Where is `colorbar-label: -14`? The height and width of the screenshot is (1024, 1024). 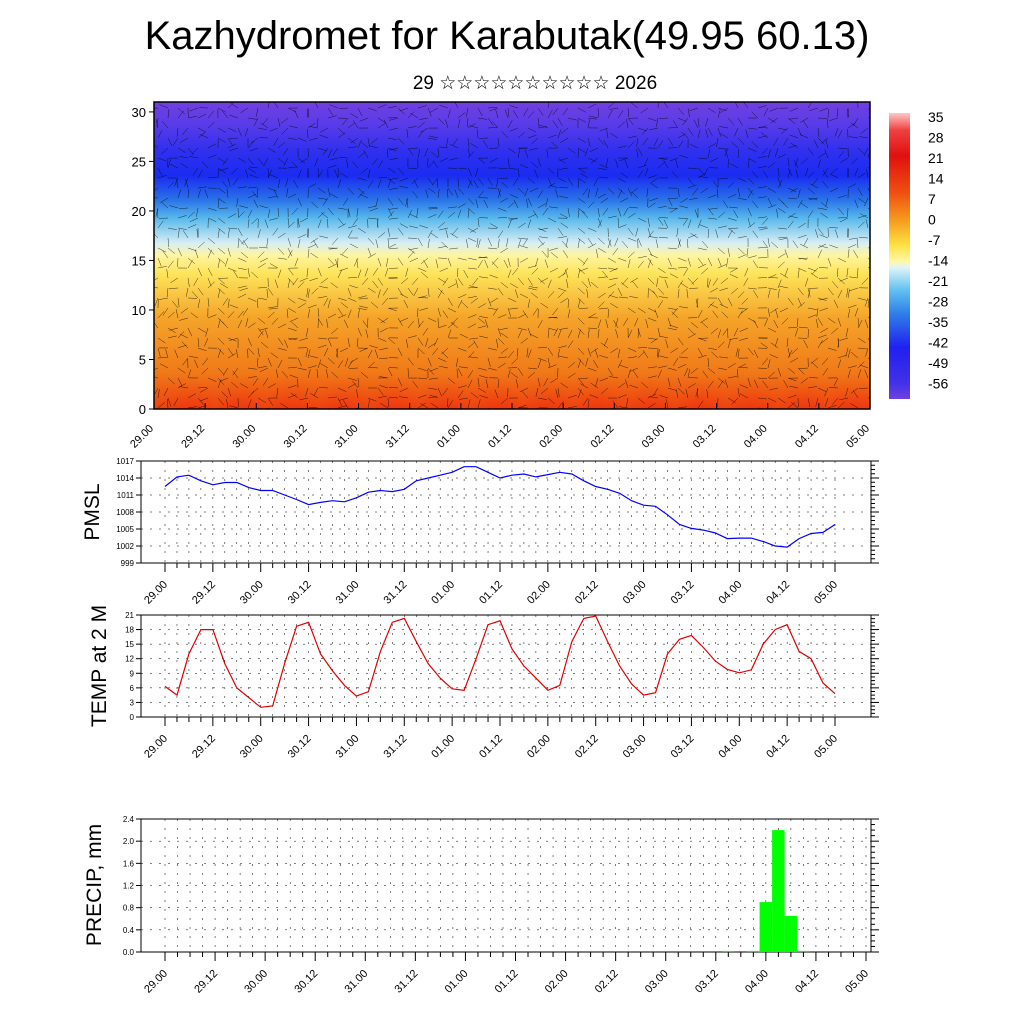 colorbar-label: -14 is located at coordinates (938, 261).